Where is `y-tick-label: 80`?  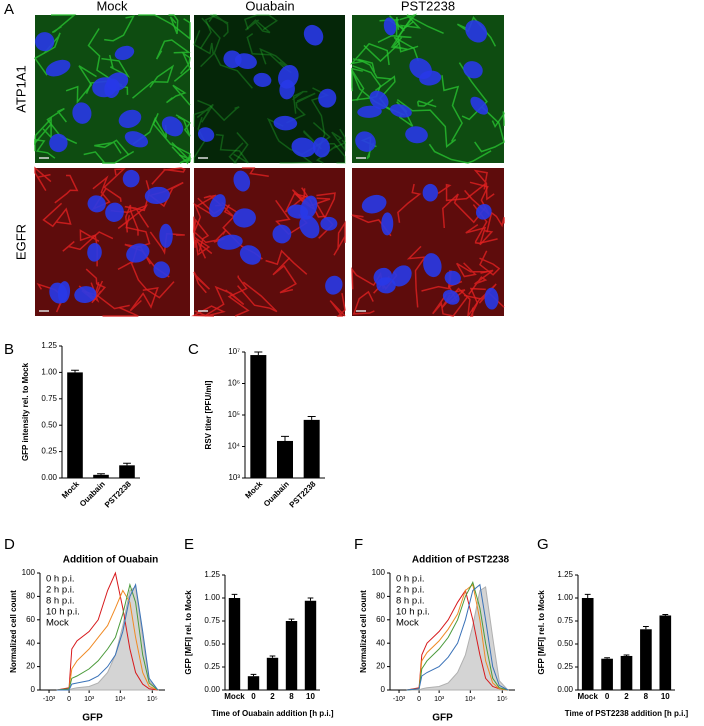
y-tick-label: 80 is located at coordinates (30, 596).